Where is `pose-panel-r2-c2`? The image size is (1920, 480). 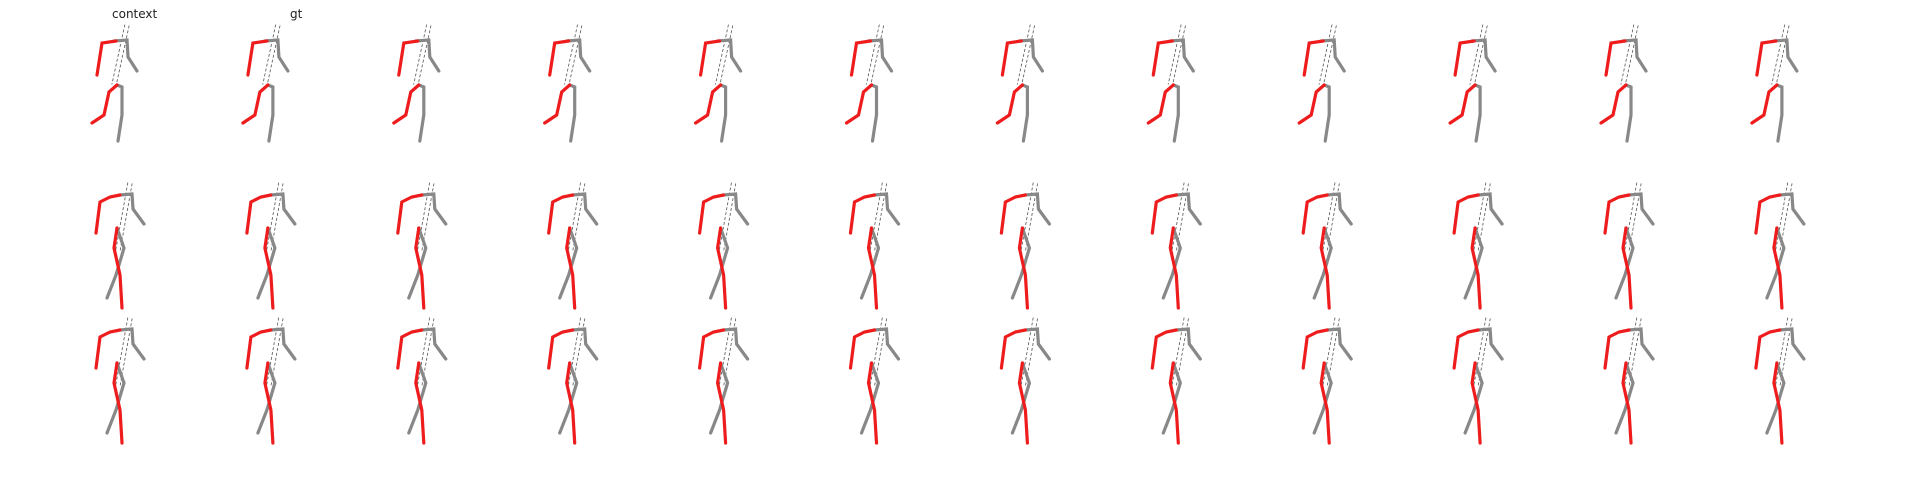
pose-panel-r2-c2 is located at coordinates (271, 246).